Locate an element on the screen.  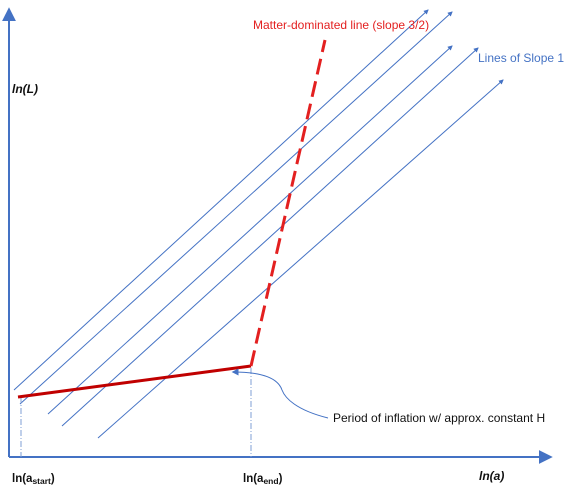
inflation-callout-arrow is located at coordinates (280, 393).